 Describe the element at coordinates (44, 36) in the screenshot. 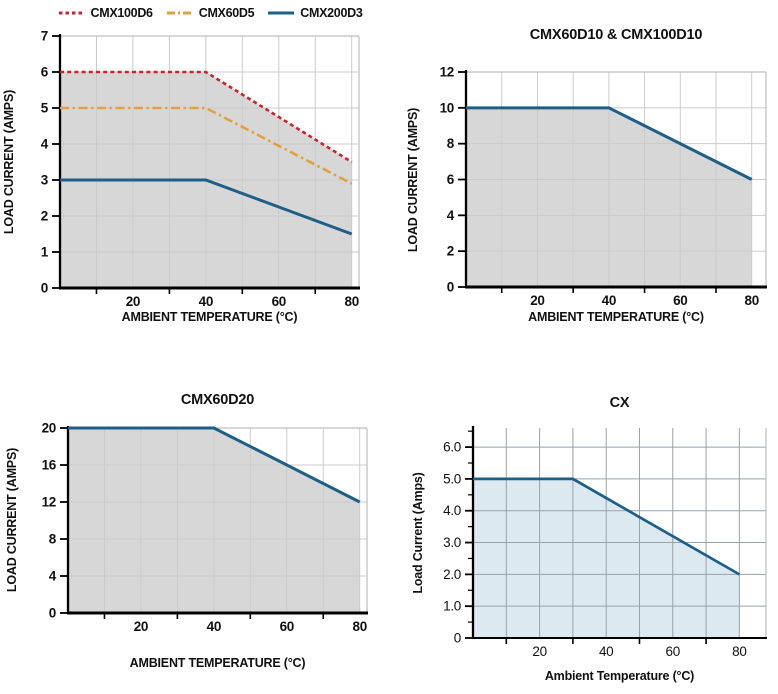

I see `y-tick-label: 7` at that location.